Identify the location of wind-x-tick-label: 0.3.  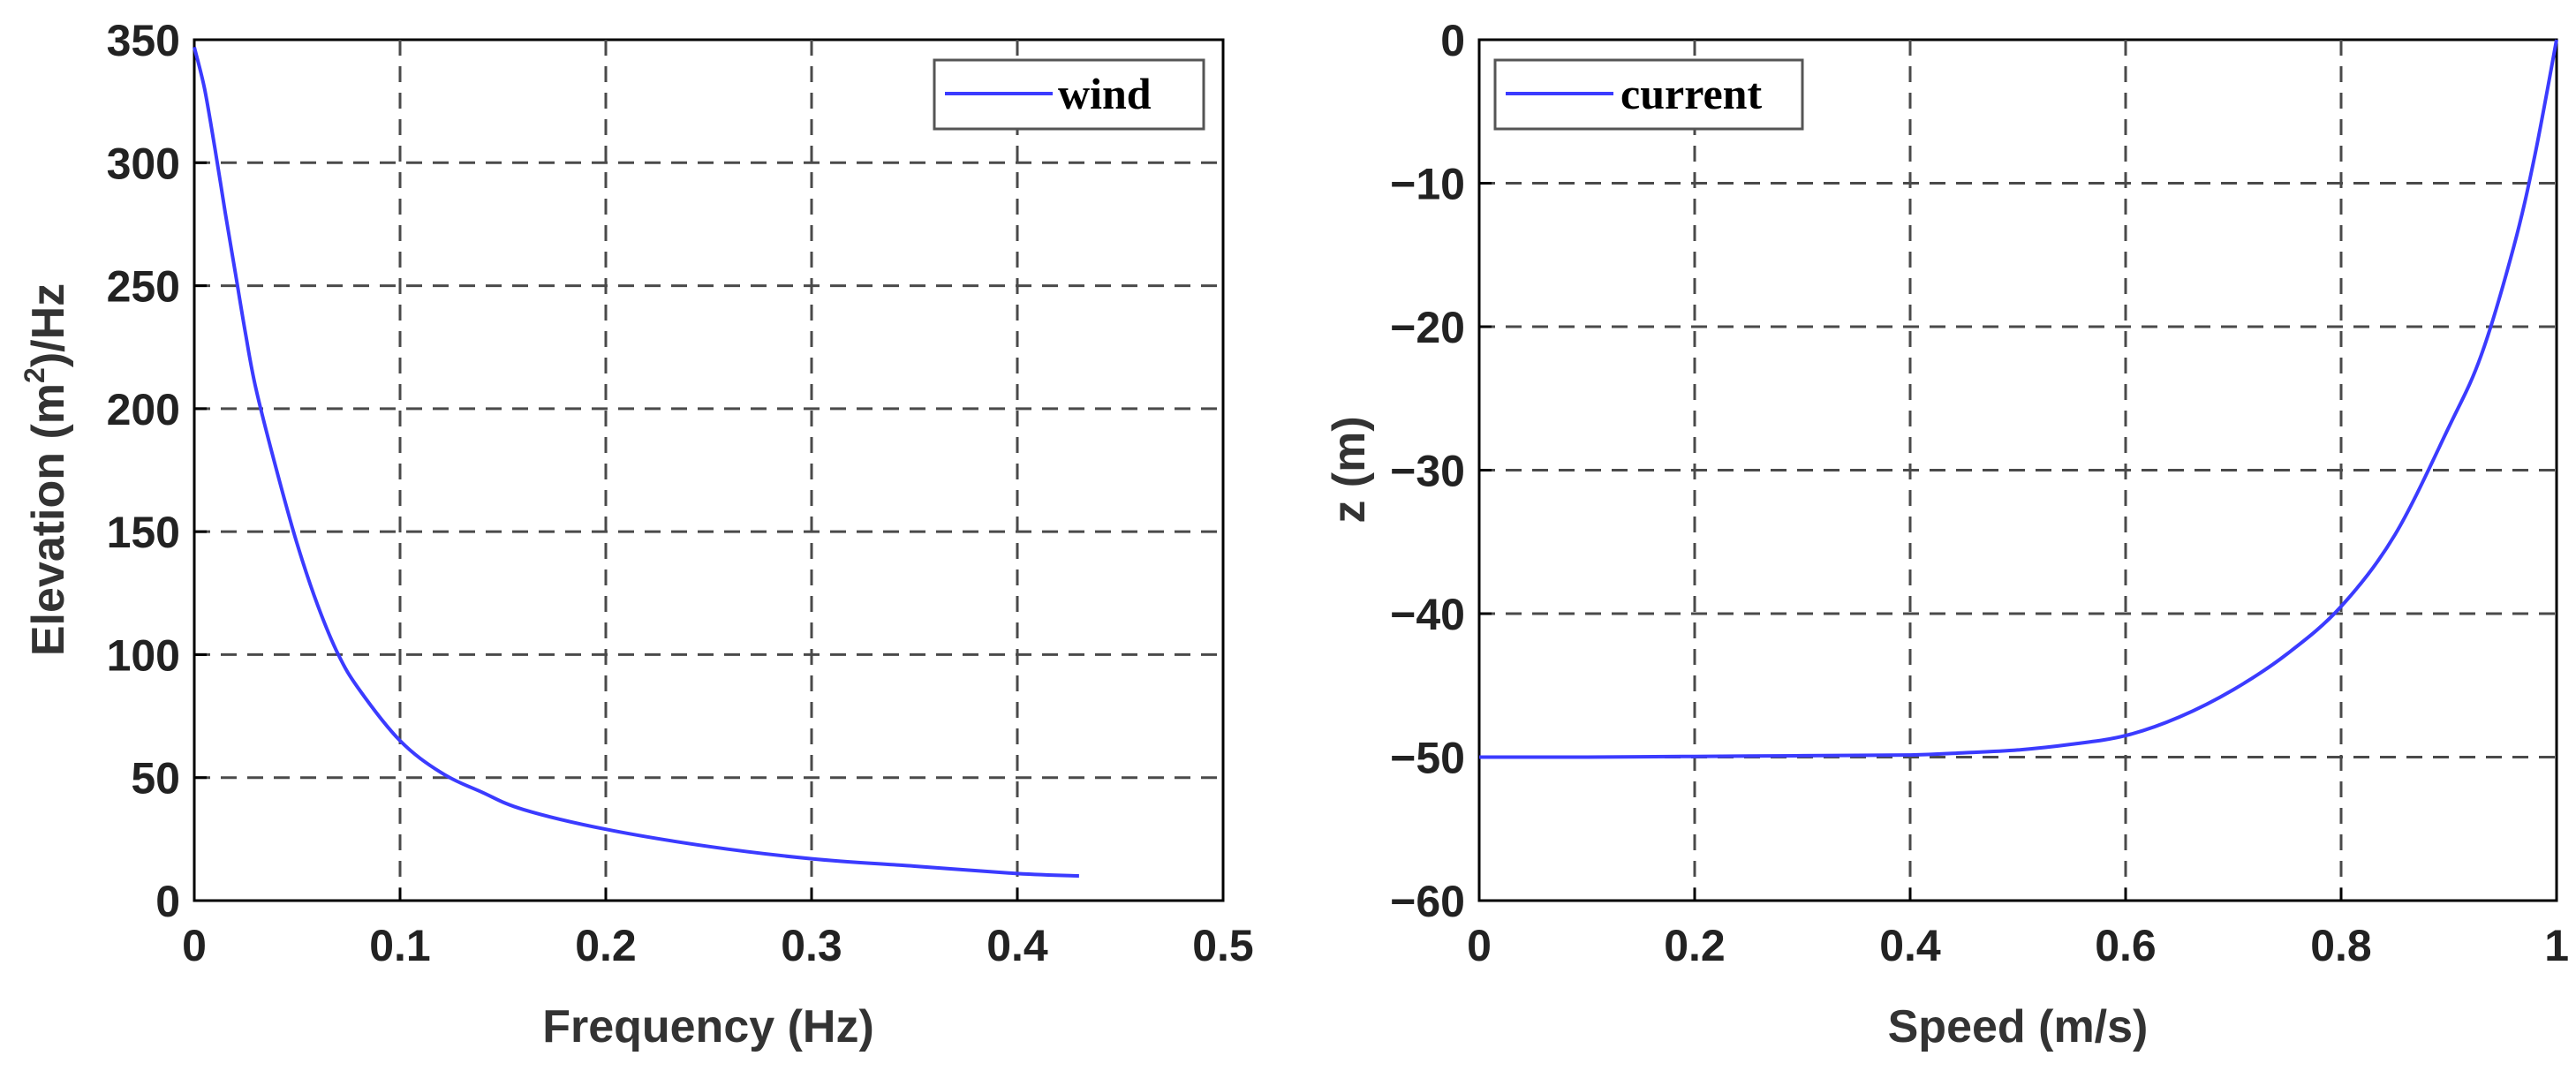
(811, 945).